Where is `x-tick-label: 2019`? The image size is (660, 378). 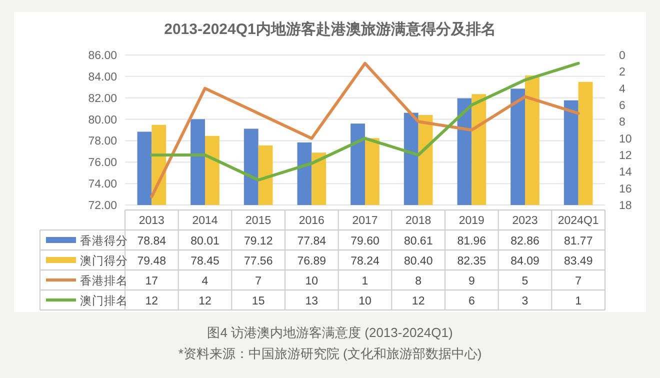 x-tick-label: 2019 is located at coordinates (471, 221).